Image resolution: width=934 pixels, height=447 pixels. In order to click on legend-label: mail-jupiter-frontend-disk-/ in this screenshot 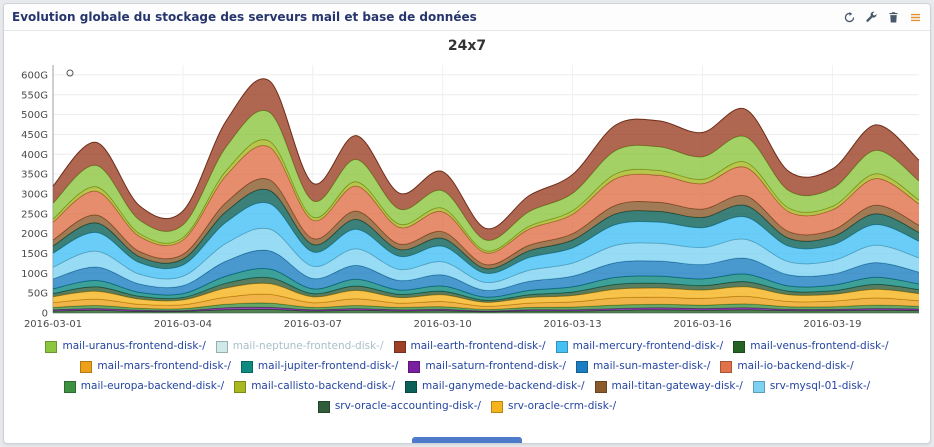, I will do `click(328, 366)`.